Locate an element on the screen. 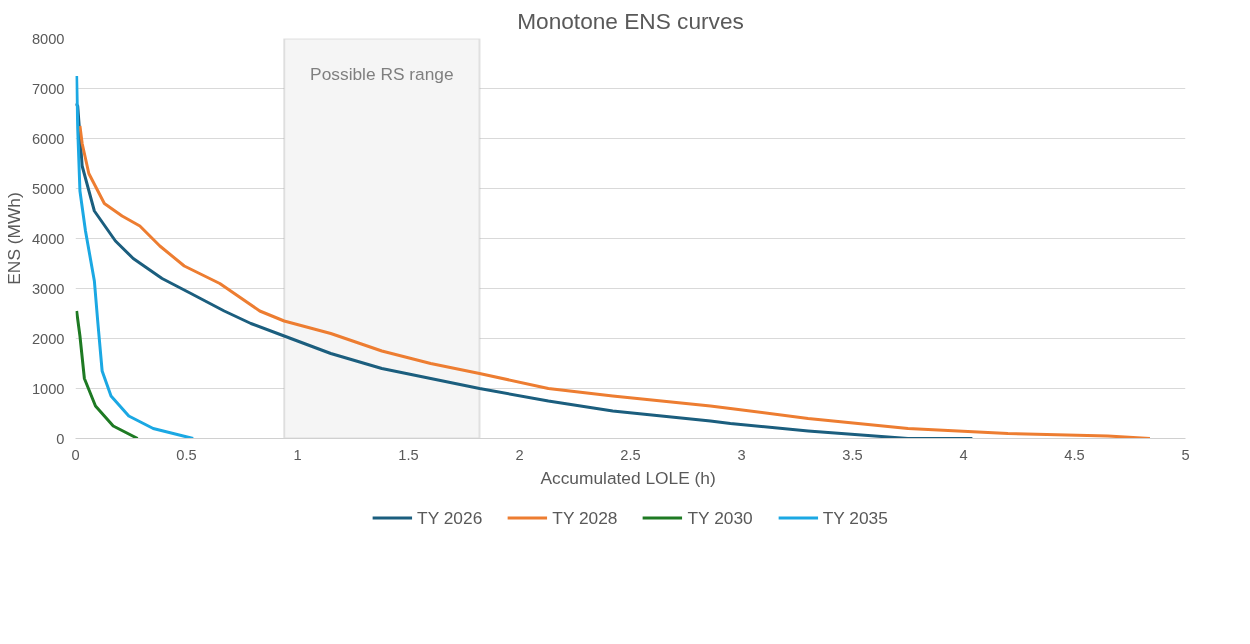 The height and width of the screenshot is (644, 1250). x-tick-label: 4 is located at coordinates (963, 454).